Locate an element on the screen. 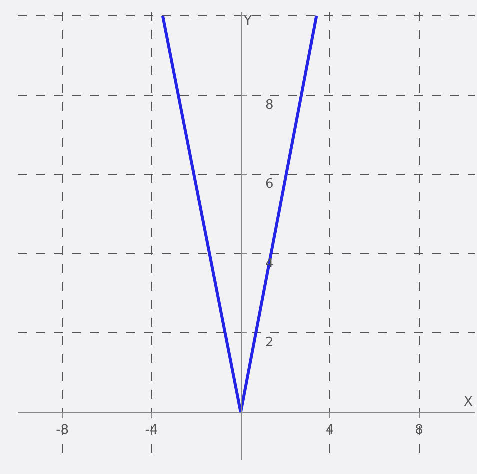 Image resolution: width=477 pixels, height=474 pixels. y-tick-label: 6 is located at coordinates (270, 184).